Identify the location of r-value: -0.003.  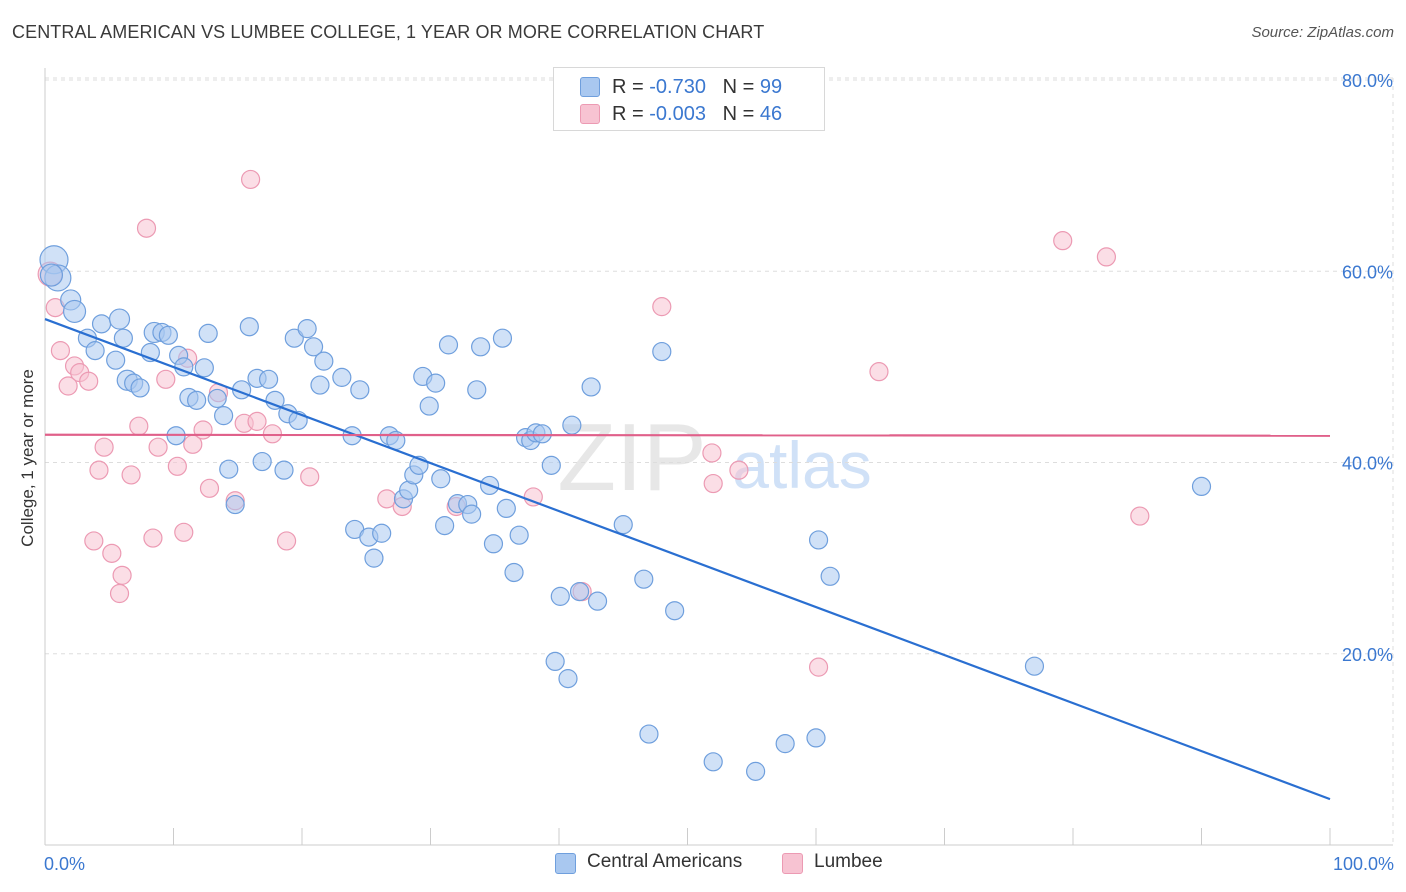
(677, 114).